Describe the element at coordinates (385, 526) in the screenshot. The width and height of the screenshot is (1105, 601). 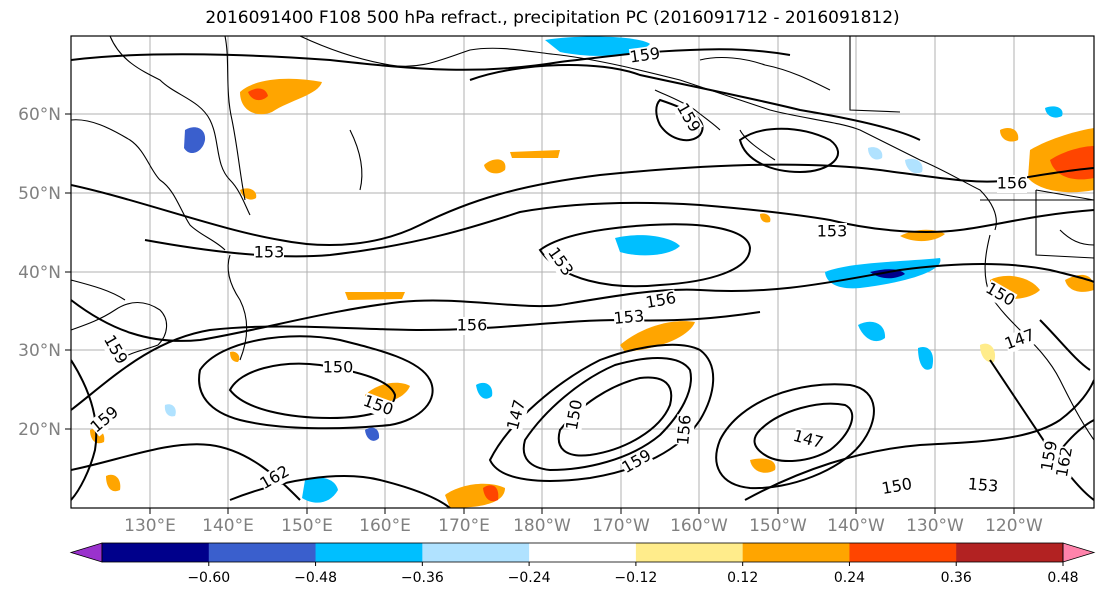
I see `lon-label-160e: 160°E` at that location.